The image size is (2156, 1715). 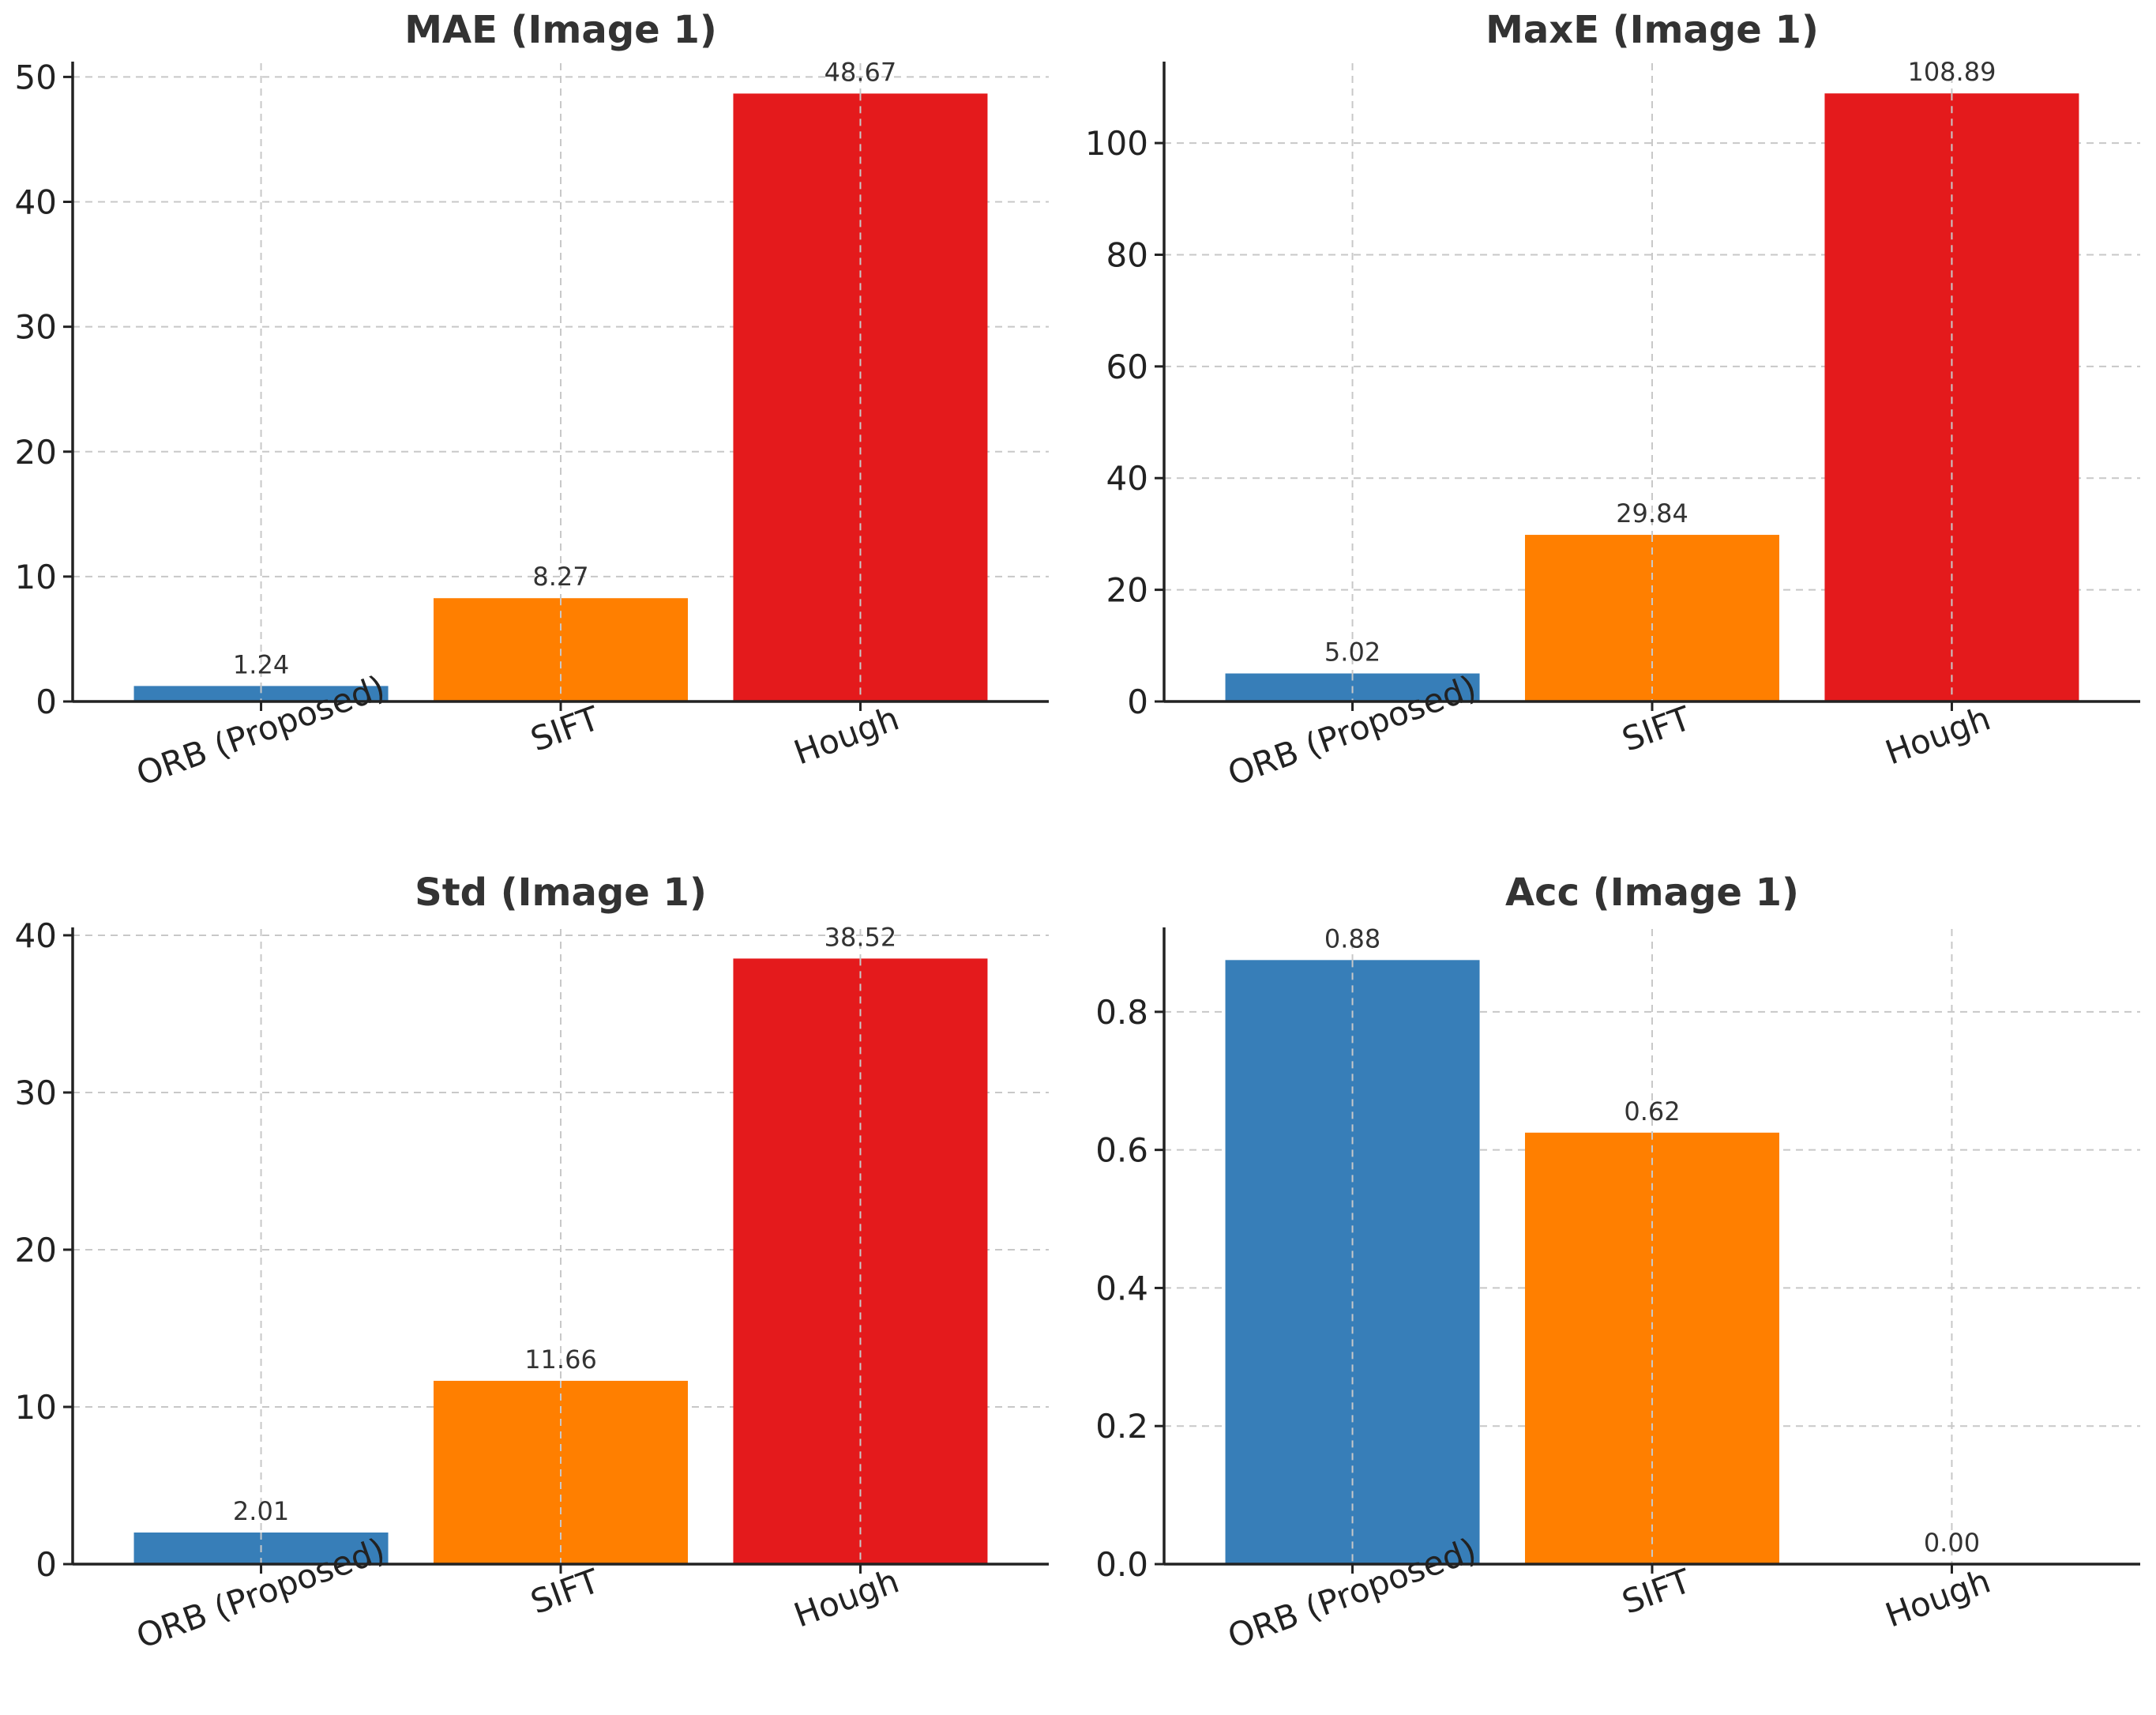 What do you see at coordinates (1952, 1543) in the screenshot?
I see `data-label: 0.00` at bounding box center [1952, 1543].